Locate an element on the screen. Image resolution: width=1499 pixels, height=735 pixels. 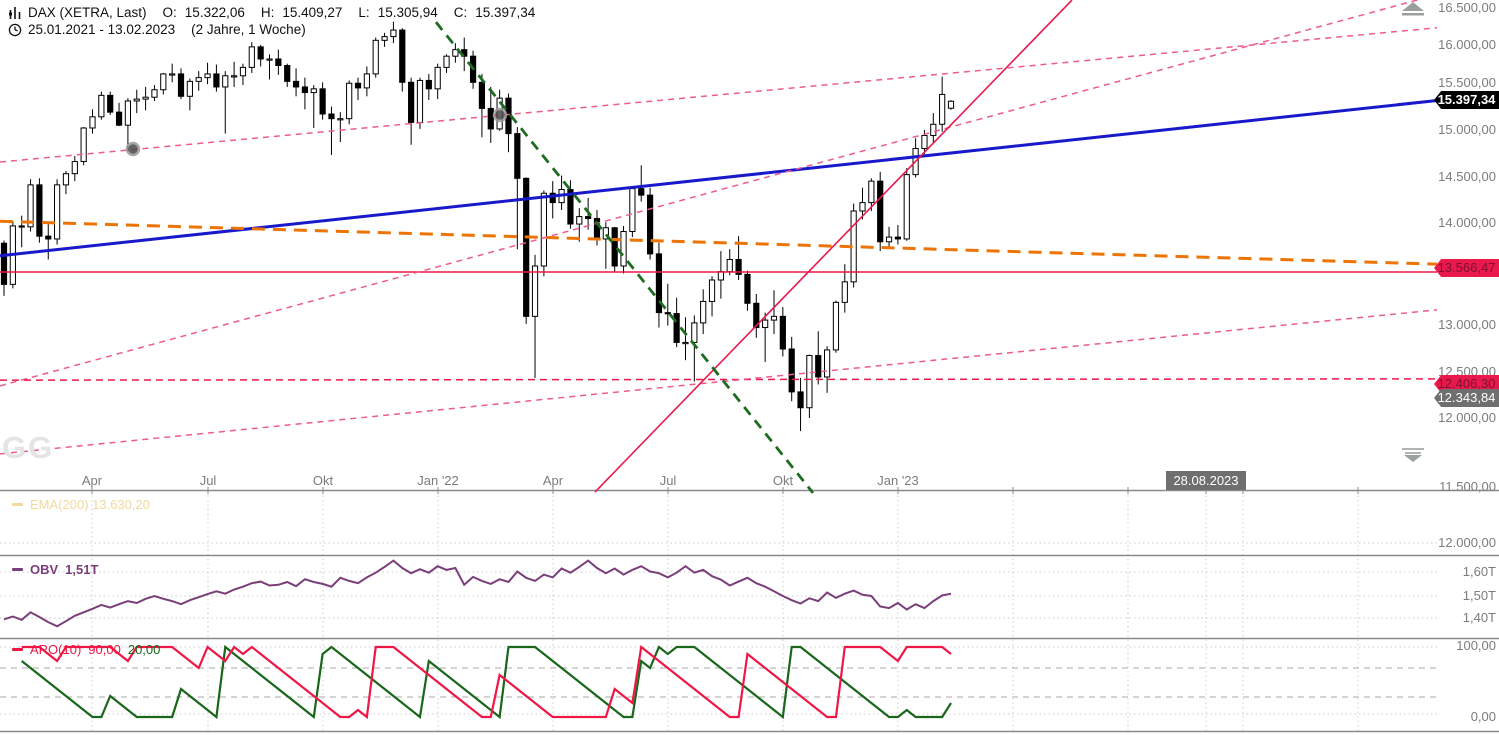
obv-line is located at coordinates (477, 593).